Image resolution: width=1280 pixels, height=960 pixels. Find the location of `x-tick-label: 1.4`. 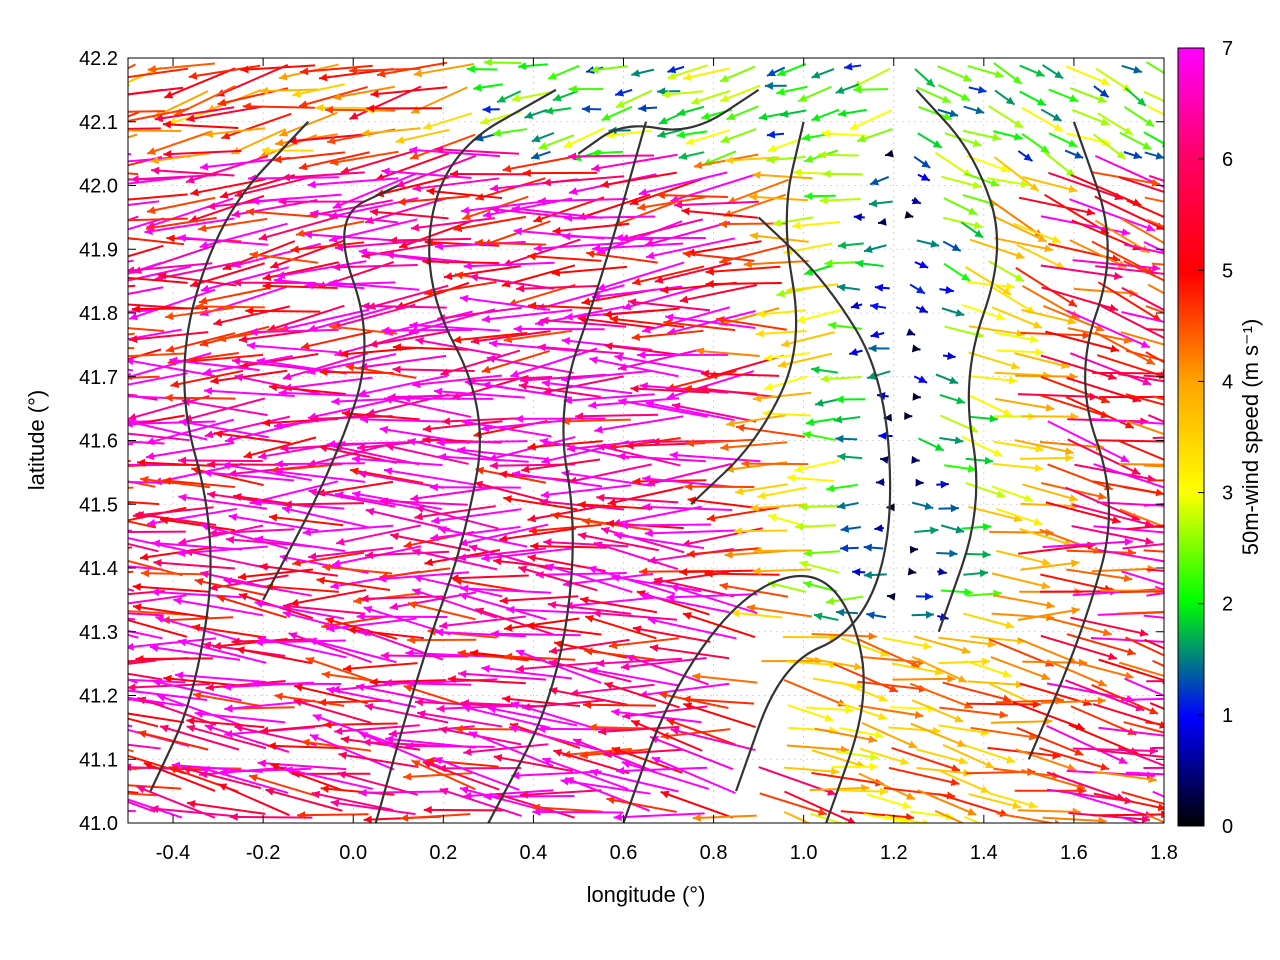

x-tick-label: 1.4 is located at coordinates (984, 853).